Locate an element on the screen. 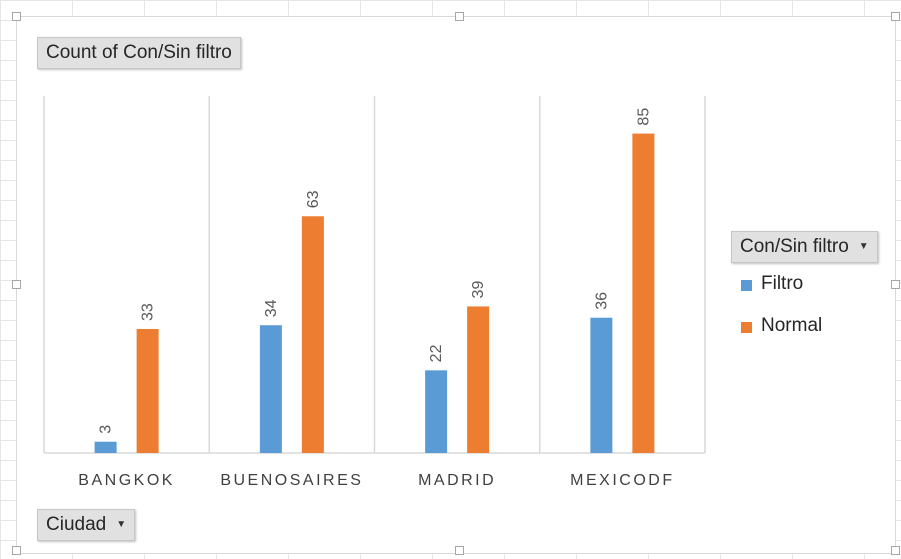 The width and height of the screenshot is (901, 559). resize-handle-left is located at coordinates (16, 284).